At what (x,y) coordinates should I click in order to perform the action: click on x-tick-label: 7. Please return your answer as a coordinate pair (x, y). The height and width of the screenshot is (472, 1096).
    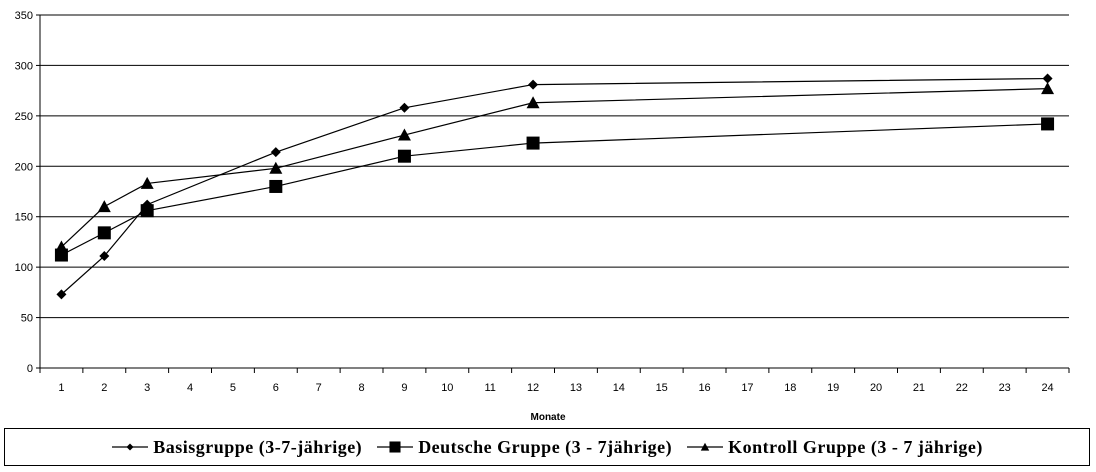
    Looking at the image, I should click on (319, 388).